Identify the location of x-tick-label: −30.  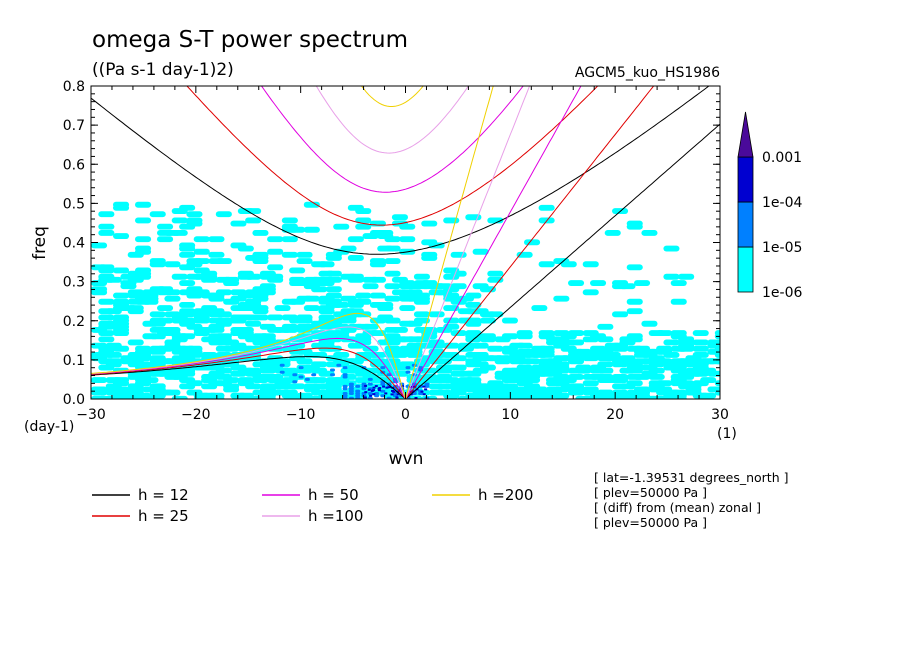
(91, 415).